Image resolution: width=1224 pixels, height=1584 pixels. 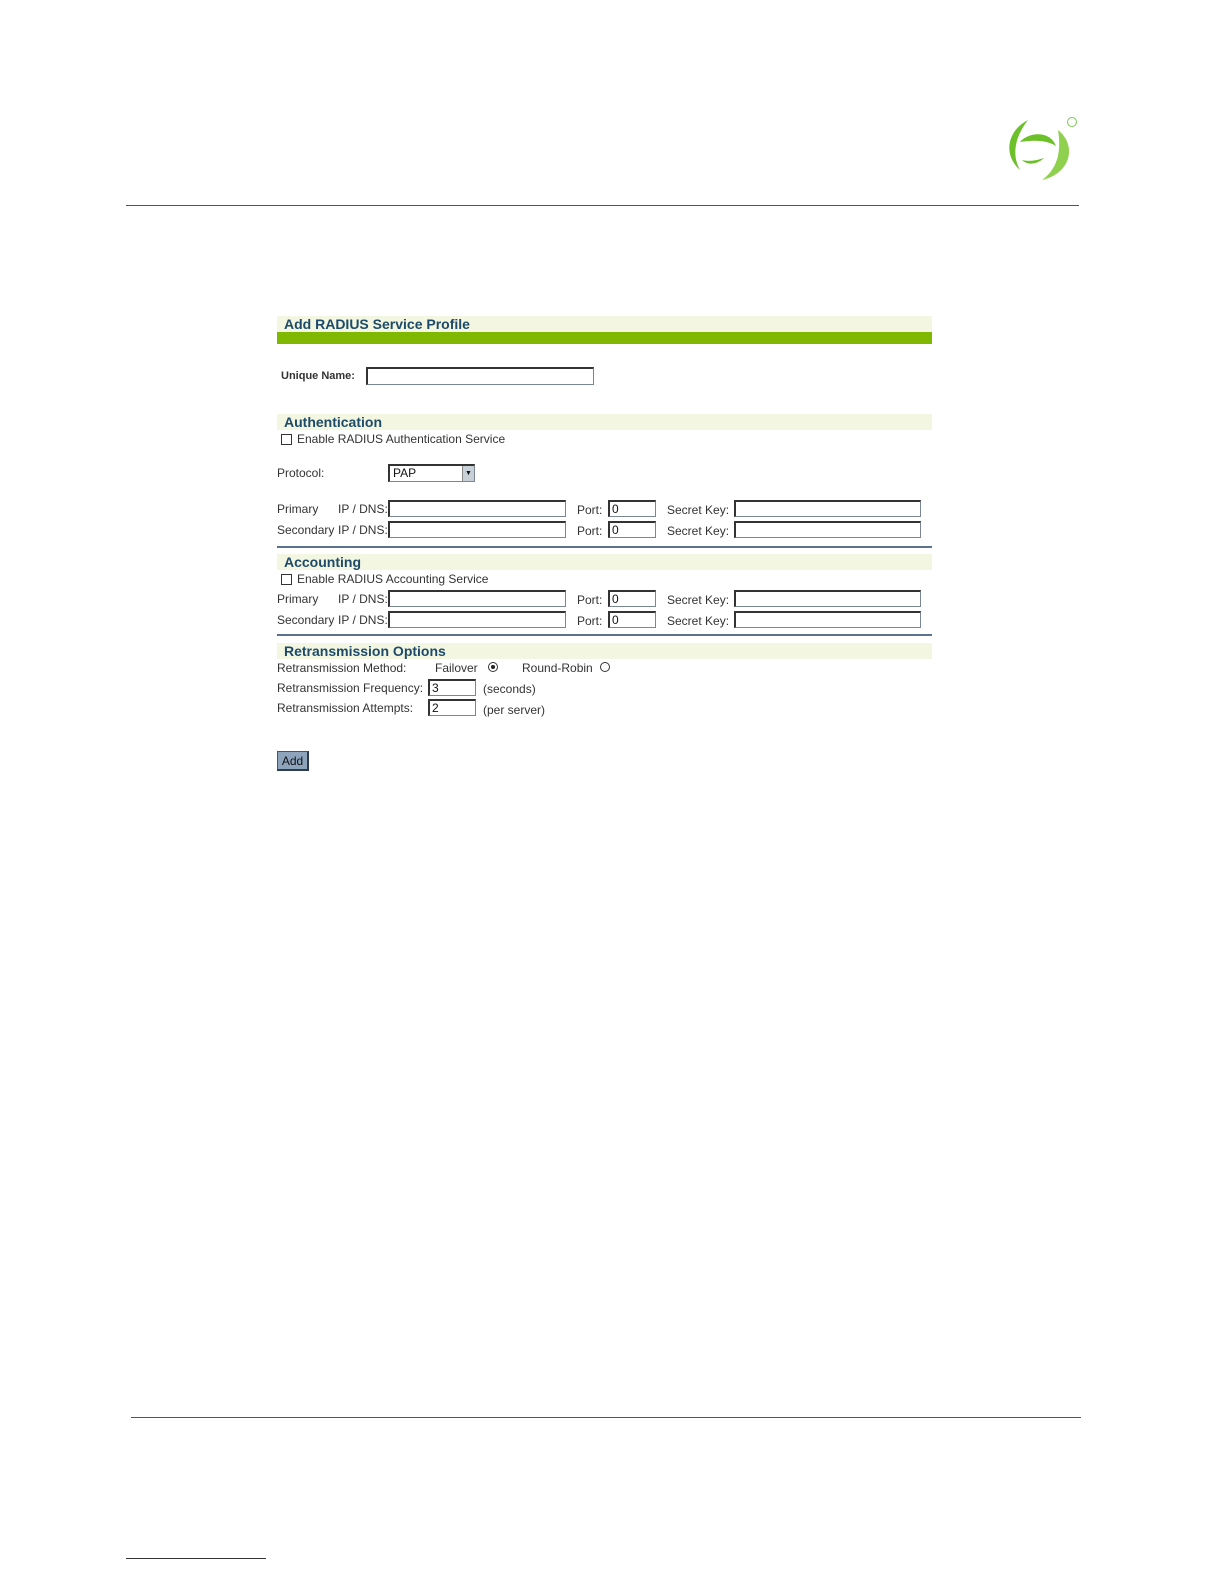 I want to click on unique-name-input, so click(x=480, y=376).